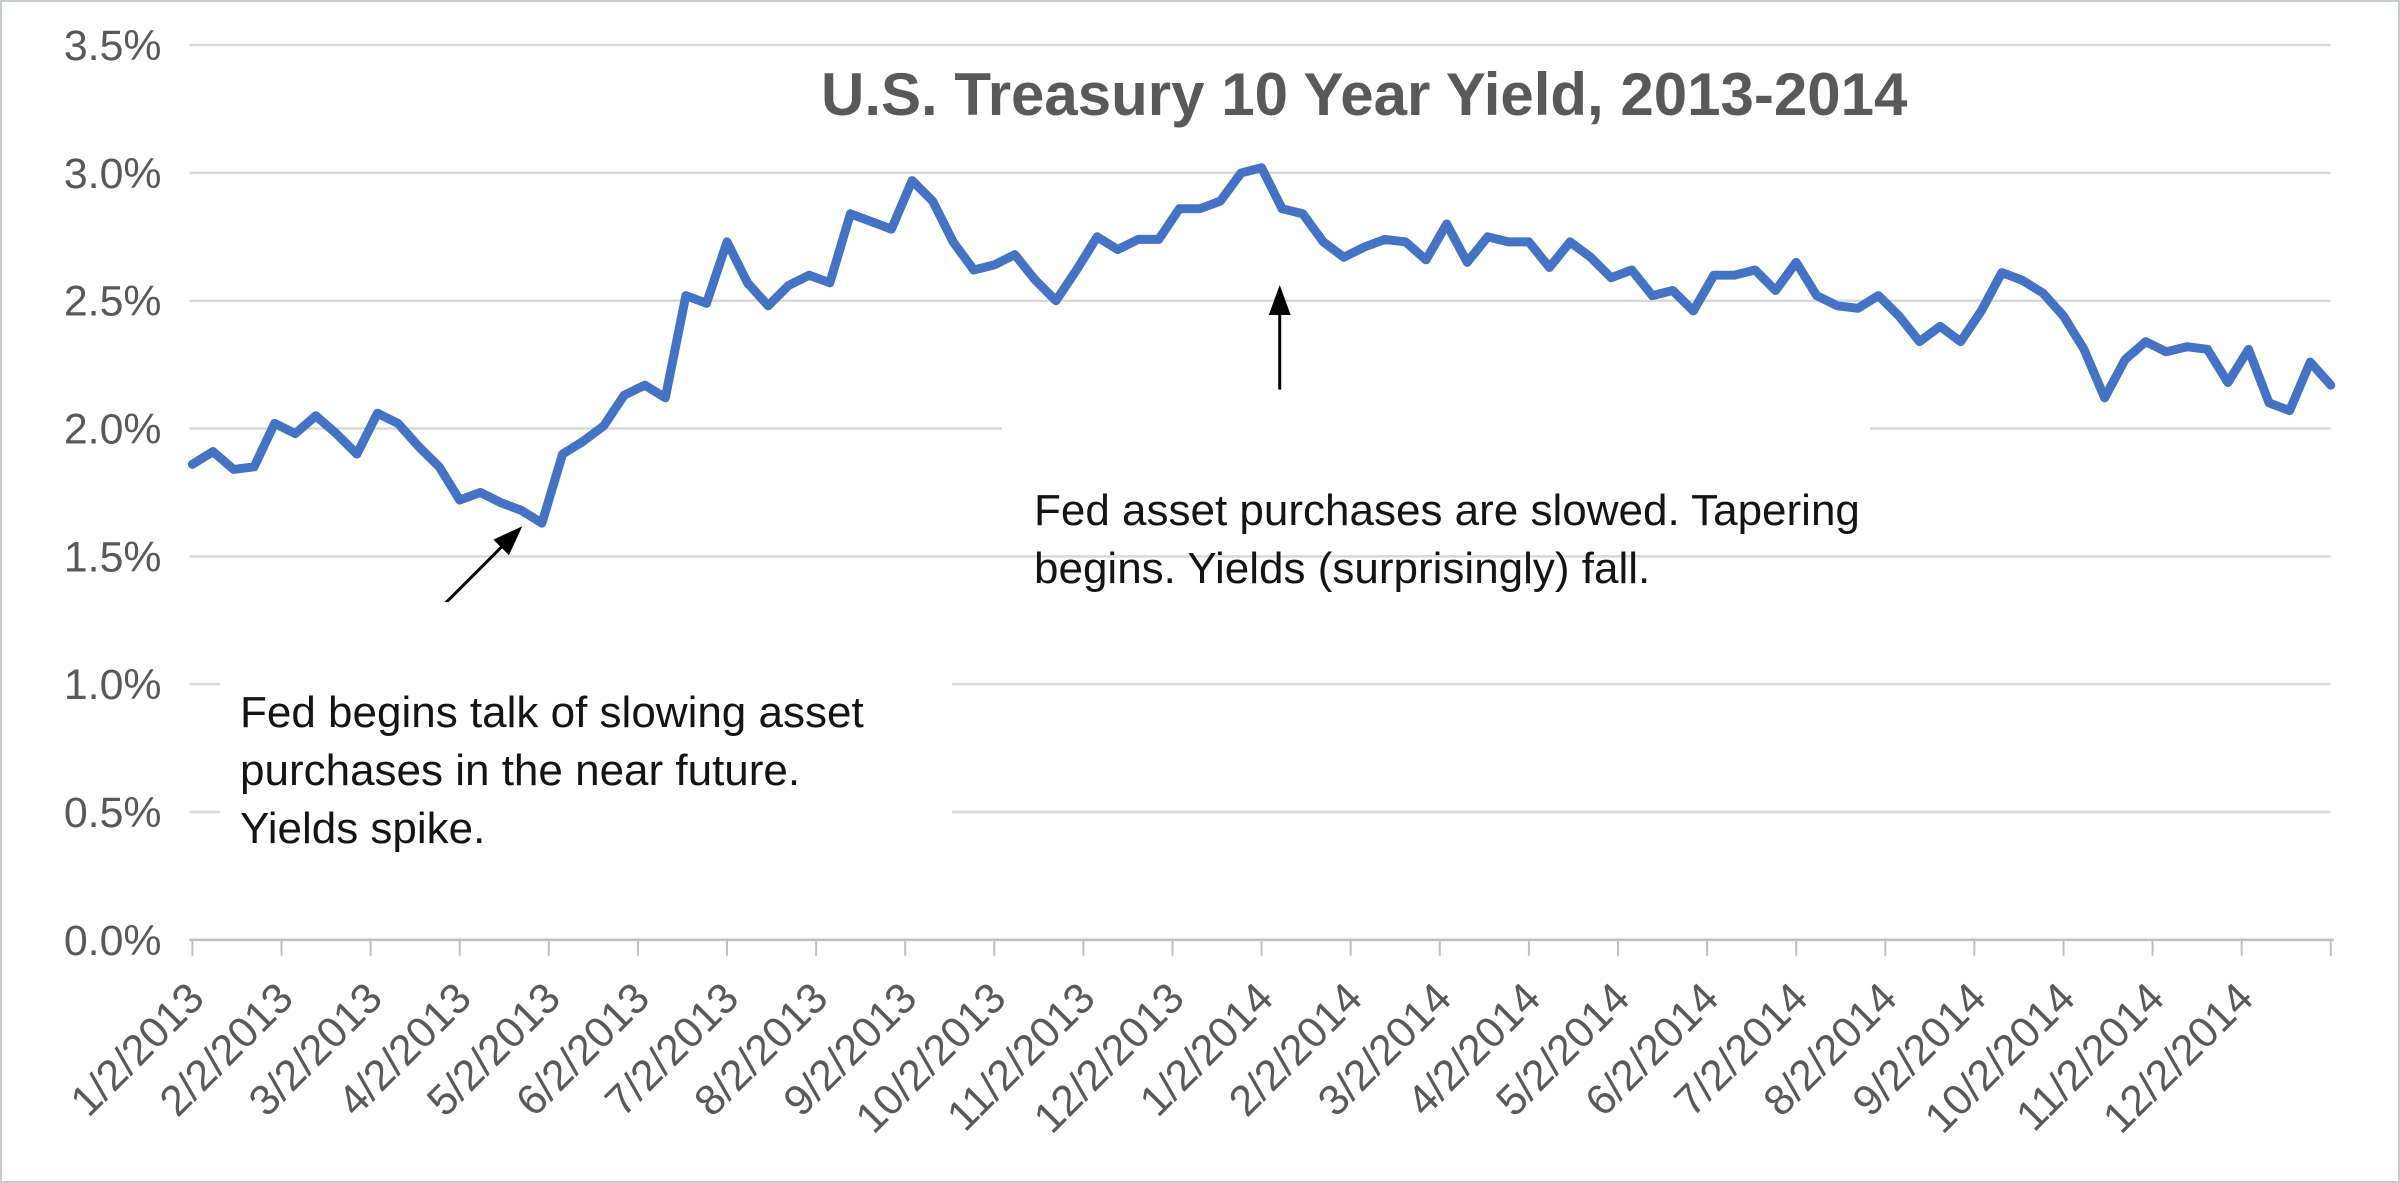  Describe the element at coordinates (113, 813) in the screenshot. I see `y-axis-tick-label: 0.5%` at that location.